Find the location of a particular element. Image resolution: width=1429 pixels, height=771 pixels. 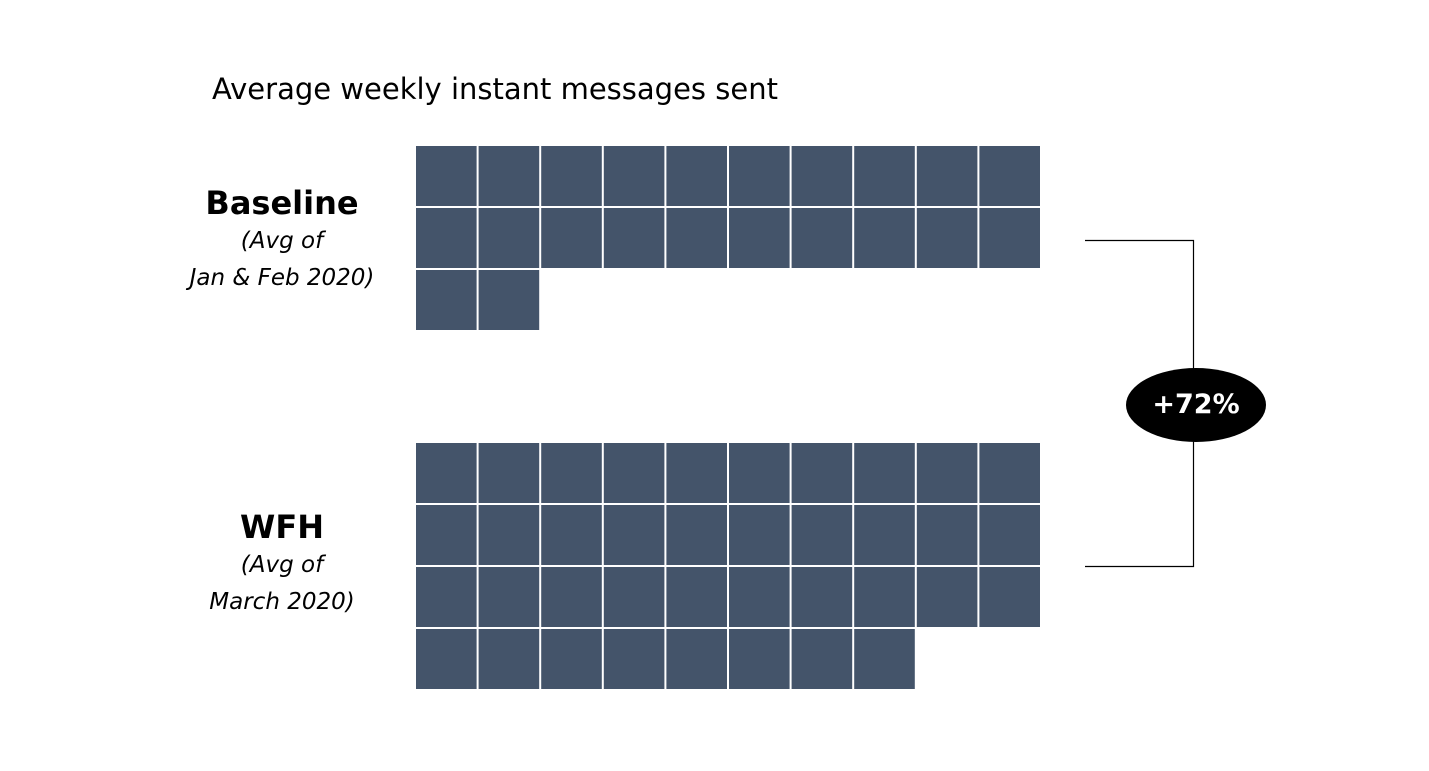

baseline-label: Baseline (Avg of Jan & Feb 2020) is located at coordinates (282, 240).